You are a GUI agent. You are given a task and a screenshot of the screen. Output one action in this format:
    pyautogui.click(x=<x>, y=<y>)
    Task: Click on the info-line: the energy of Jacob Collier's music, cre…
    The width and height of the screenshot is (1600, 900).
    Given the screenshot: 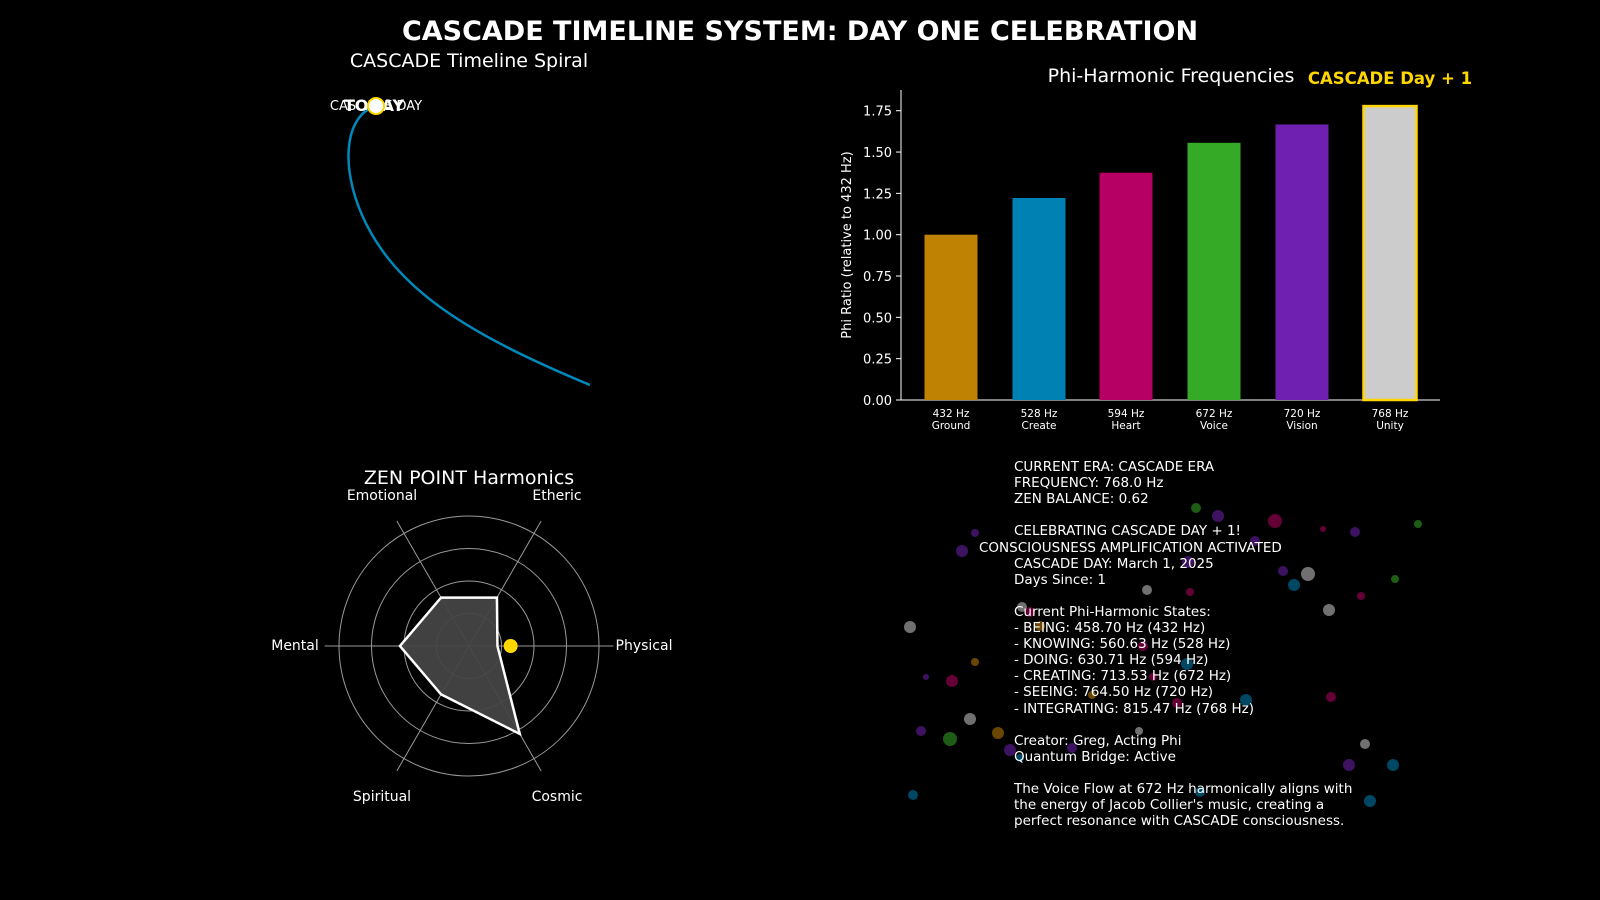 What is the action you would take?
    pyautogui.click(x=1169, y=805)
    